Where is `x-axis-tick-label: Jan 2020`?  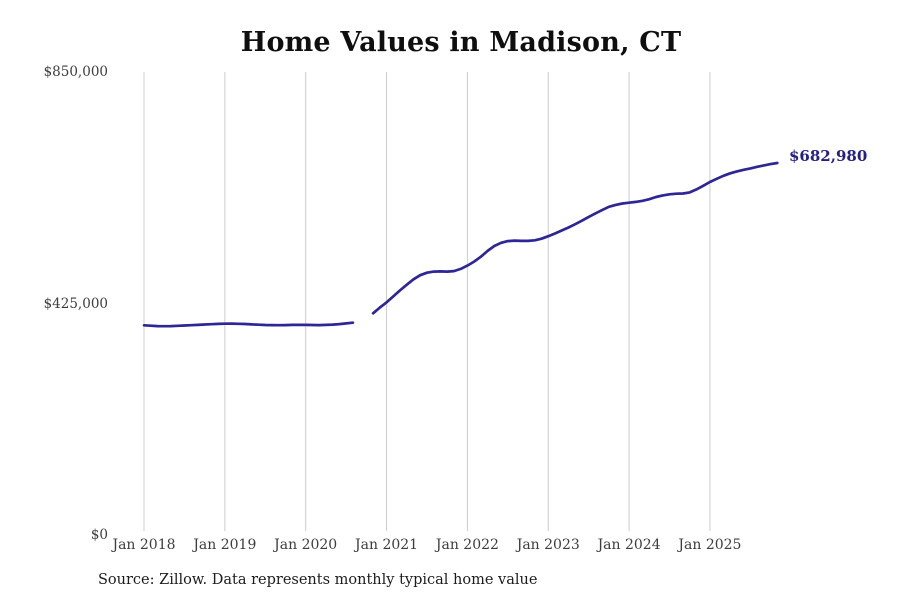
x-axis-tick-label: Jan 2020 is located at coordinates (306, 545).